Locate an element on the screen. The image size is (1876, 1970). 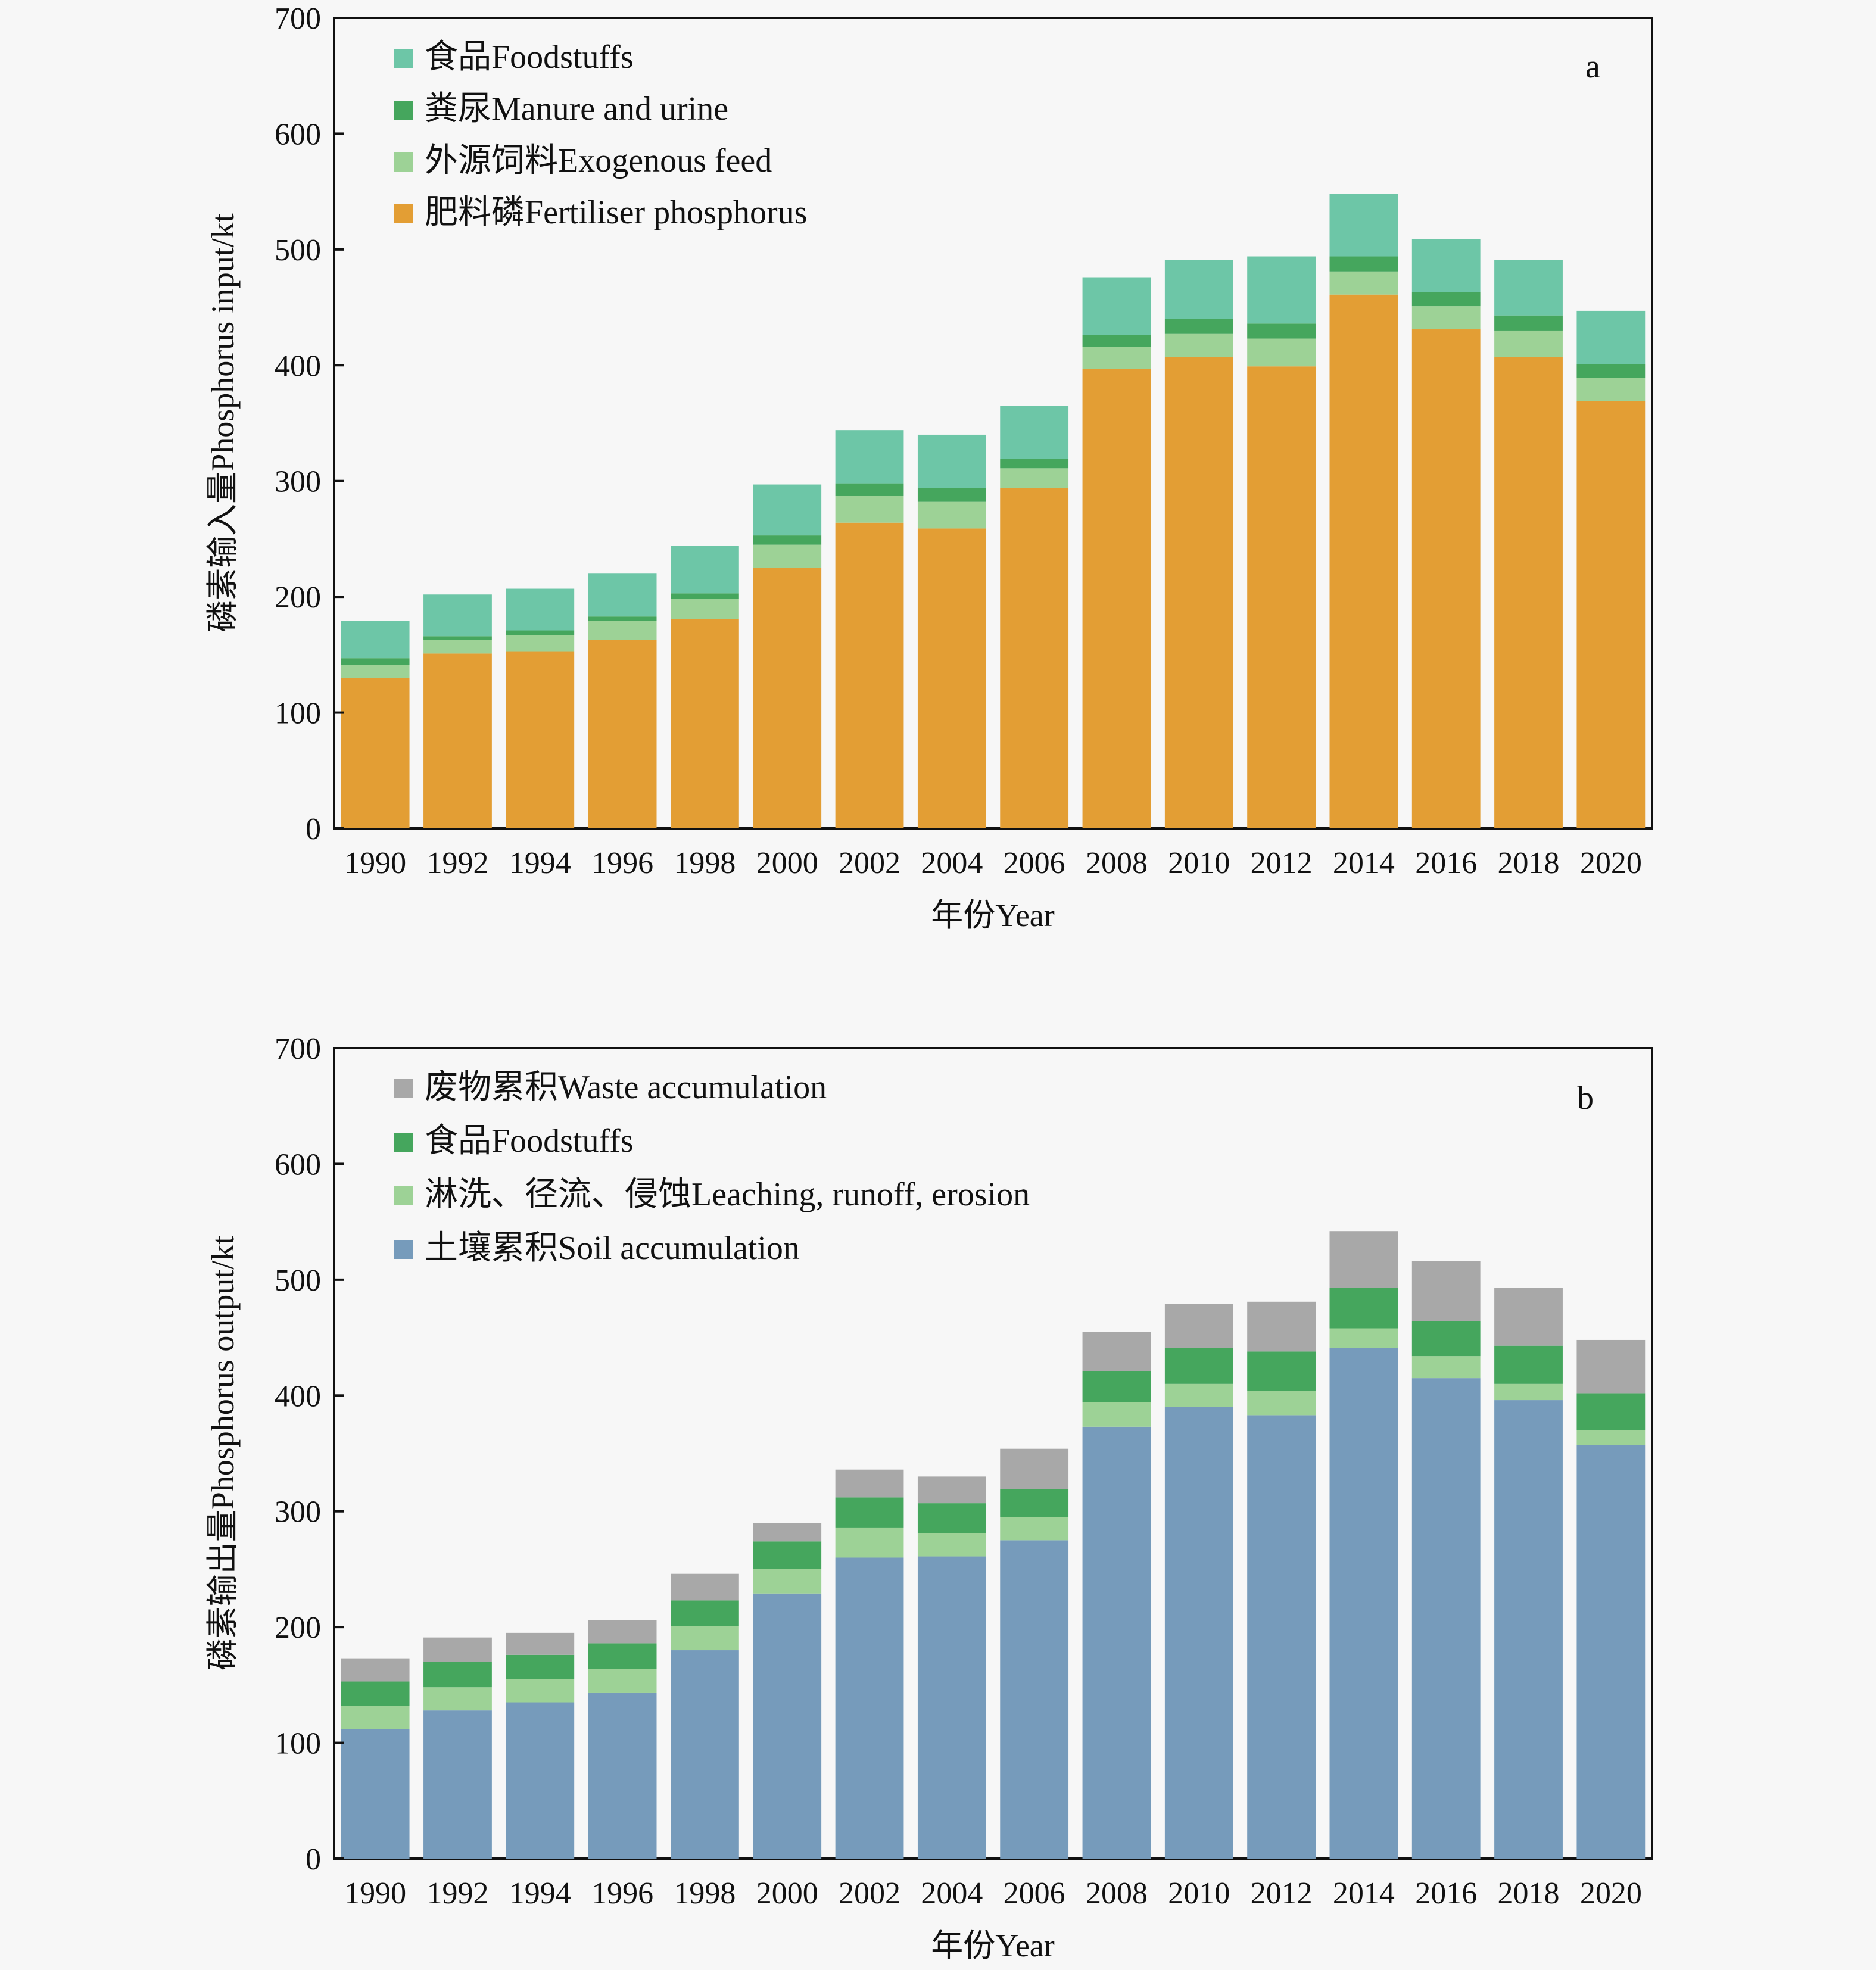
bar-manure-and-urine-1996 is located at coordinates (622, 618).